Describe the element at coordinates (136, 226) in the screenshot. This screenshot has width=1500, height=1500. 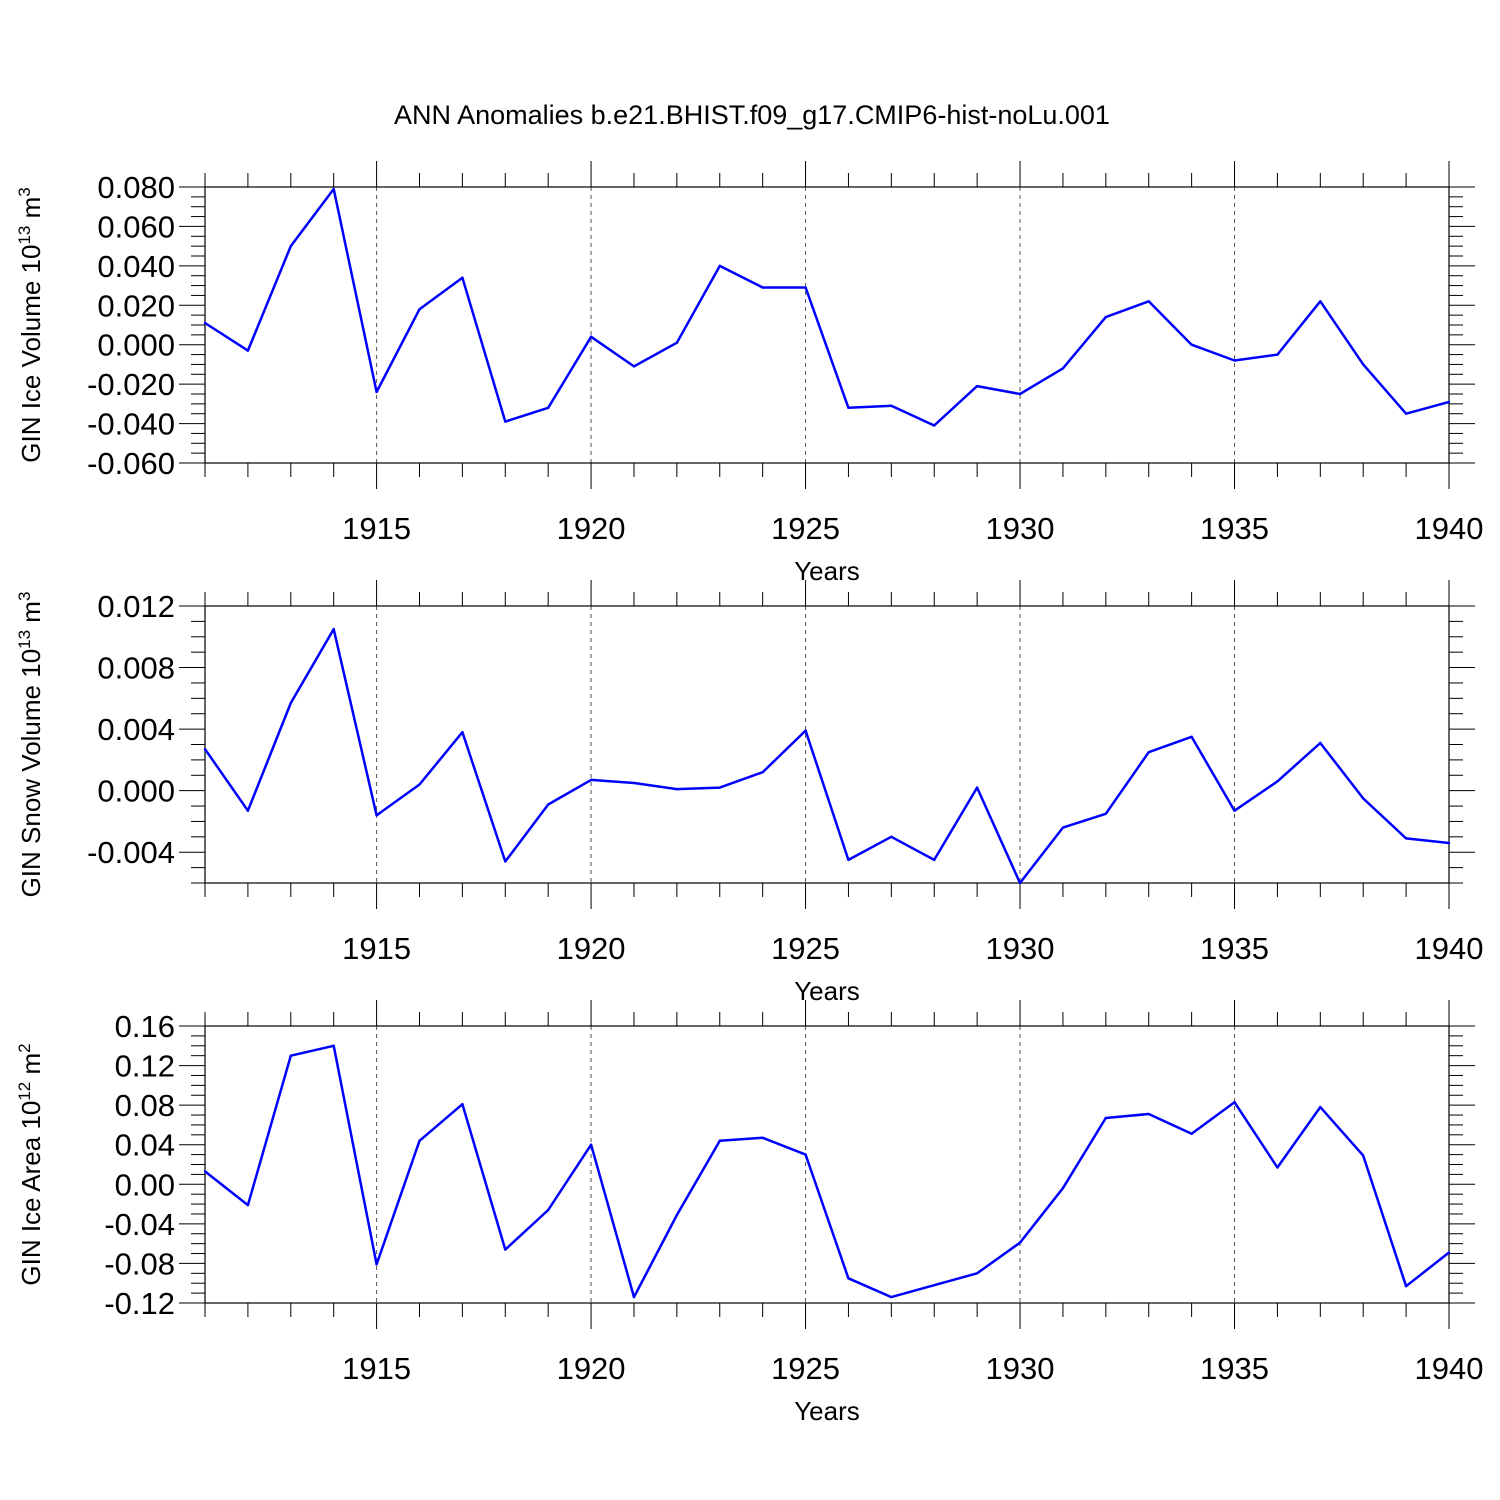
I see `y-tick-label: 0.060` at that location.